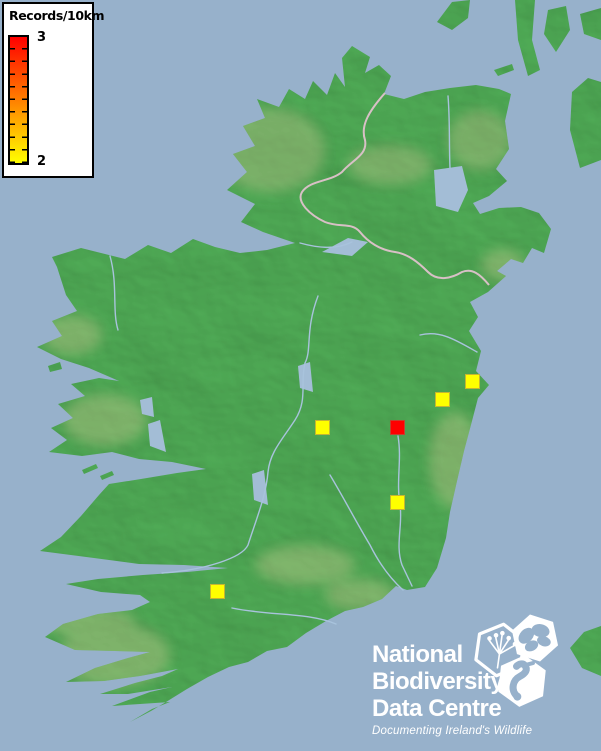 The width and height of the screenshot is (601, 751). I want to click on river-shannon, so click(240, 434).